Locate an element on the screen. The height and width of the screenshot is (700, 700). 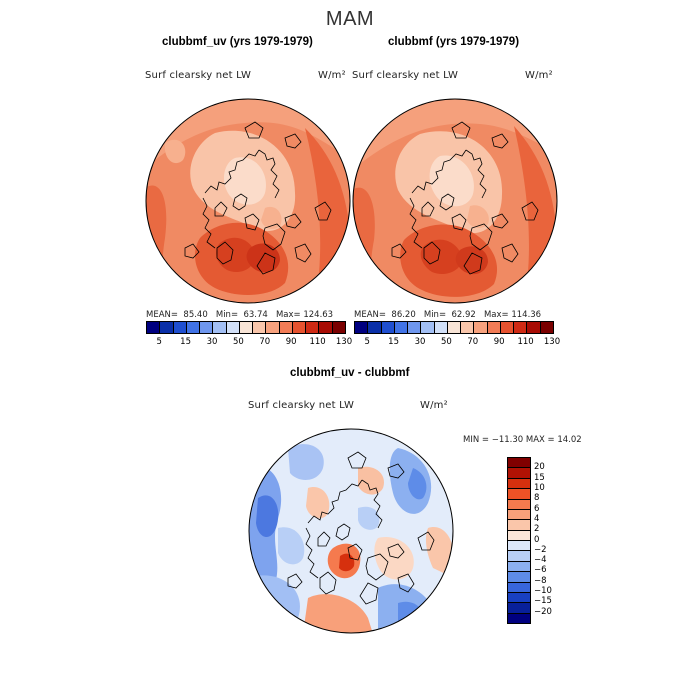
diff-colorbar is located at coordinates (519, 540).